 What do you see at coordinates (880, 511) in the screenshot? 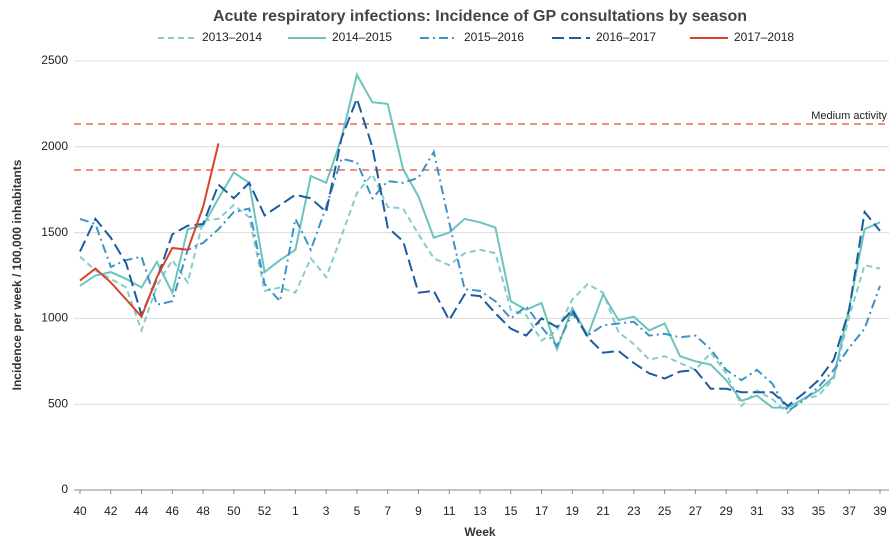
I see `x-tick-label: 39` at bounding box center [880, 511].